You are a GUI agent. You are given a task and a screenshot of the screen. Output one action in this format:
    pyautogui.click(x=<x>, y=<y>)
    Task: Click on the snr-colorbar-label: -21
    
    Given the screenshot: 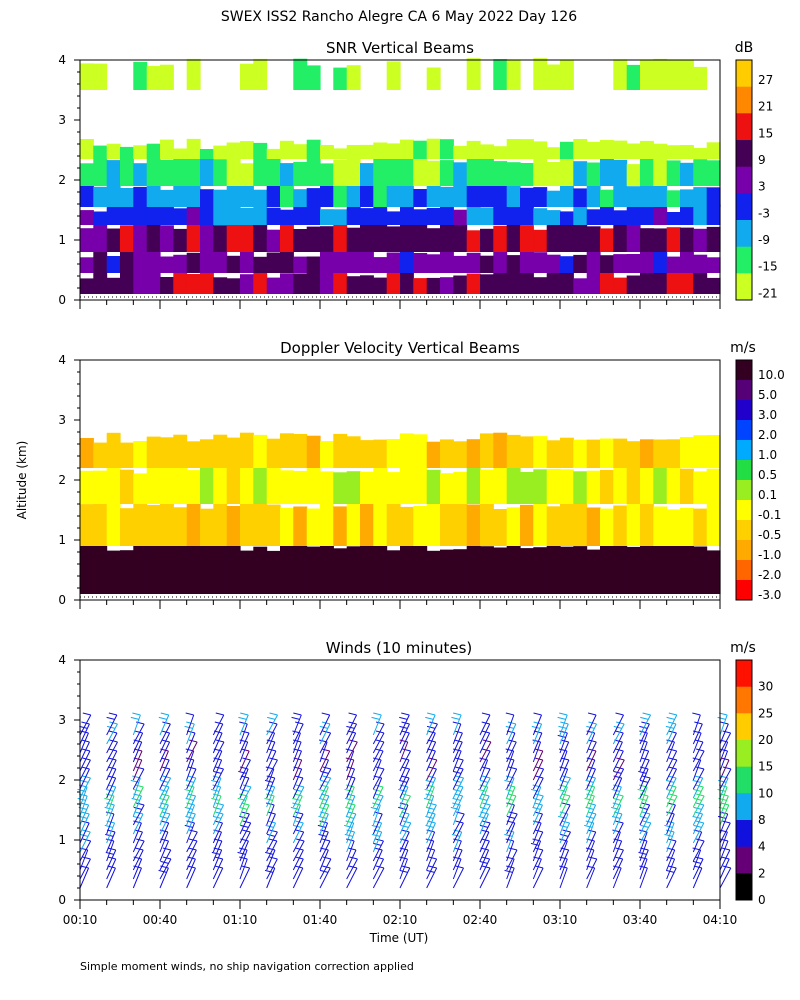 What is the action you would take?
    pyautogui.click(x=768, y=293)
    